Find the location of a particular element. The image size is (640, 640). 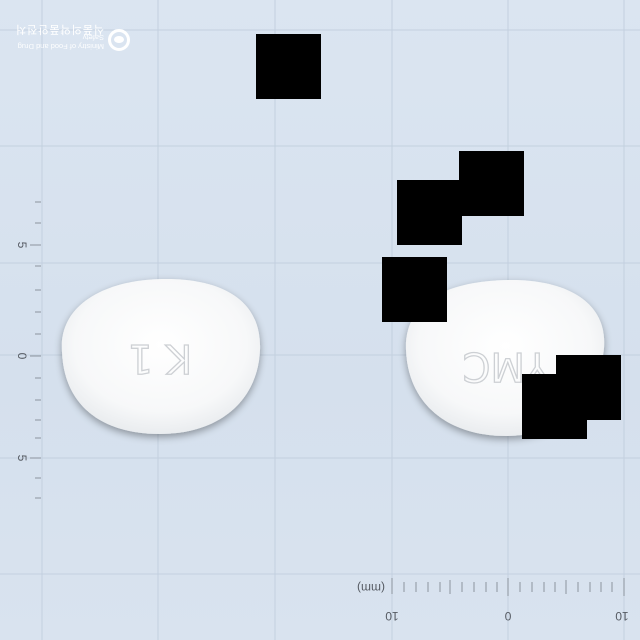

watermark-english: Ministry of Food and Drug Safety is located at coordinates (60, 42).